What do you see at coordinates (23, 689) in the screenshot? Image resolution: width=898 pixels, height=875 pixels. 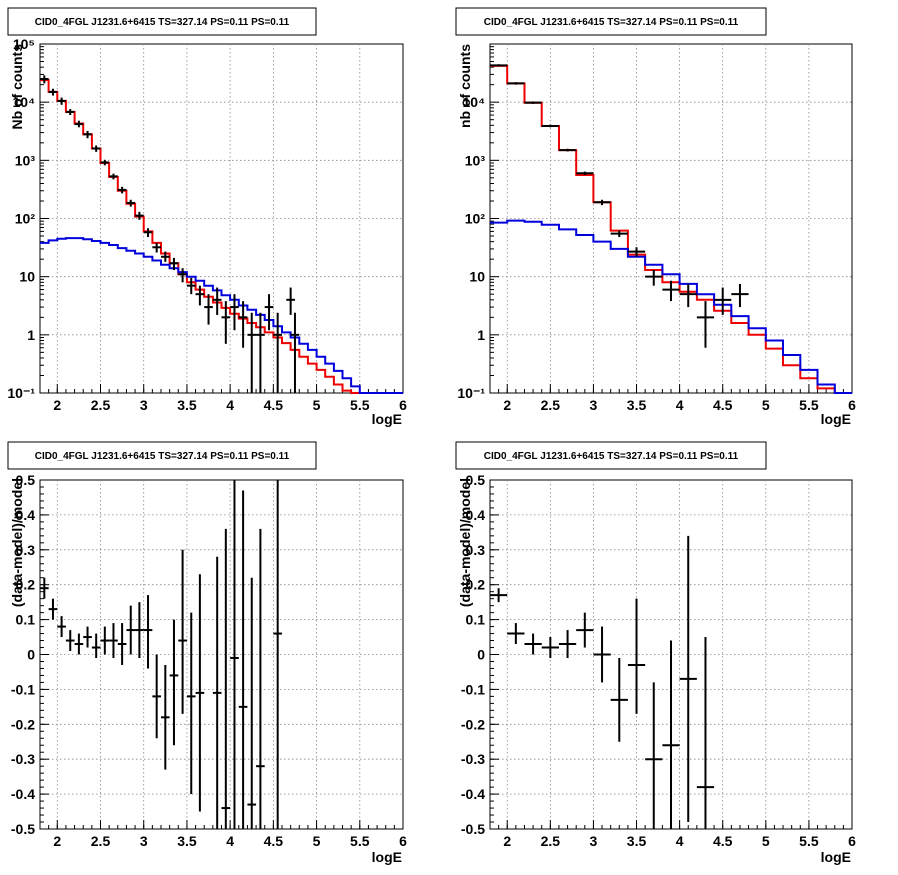 I see `y-tick-label: -0.1` at bounding box center [23, 689].